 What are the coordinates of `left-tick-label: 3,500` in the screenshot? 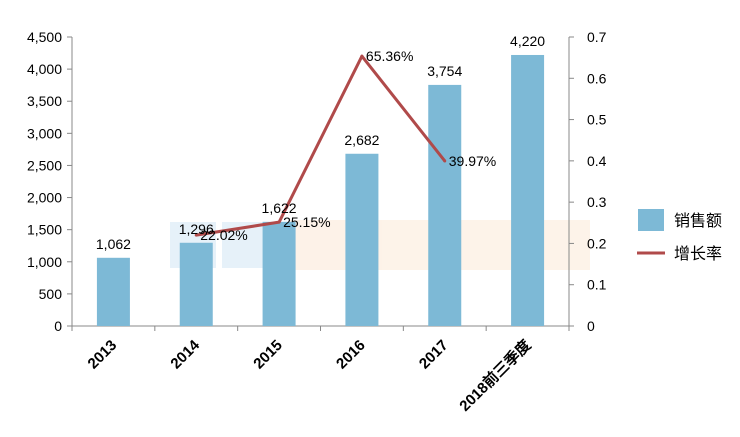 It's located at (44, 101).